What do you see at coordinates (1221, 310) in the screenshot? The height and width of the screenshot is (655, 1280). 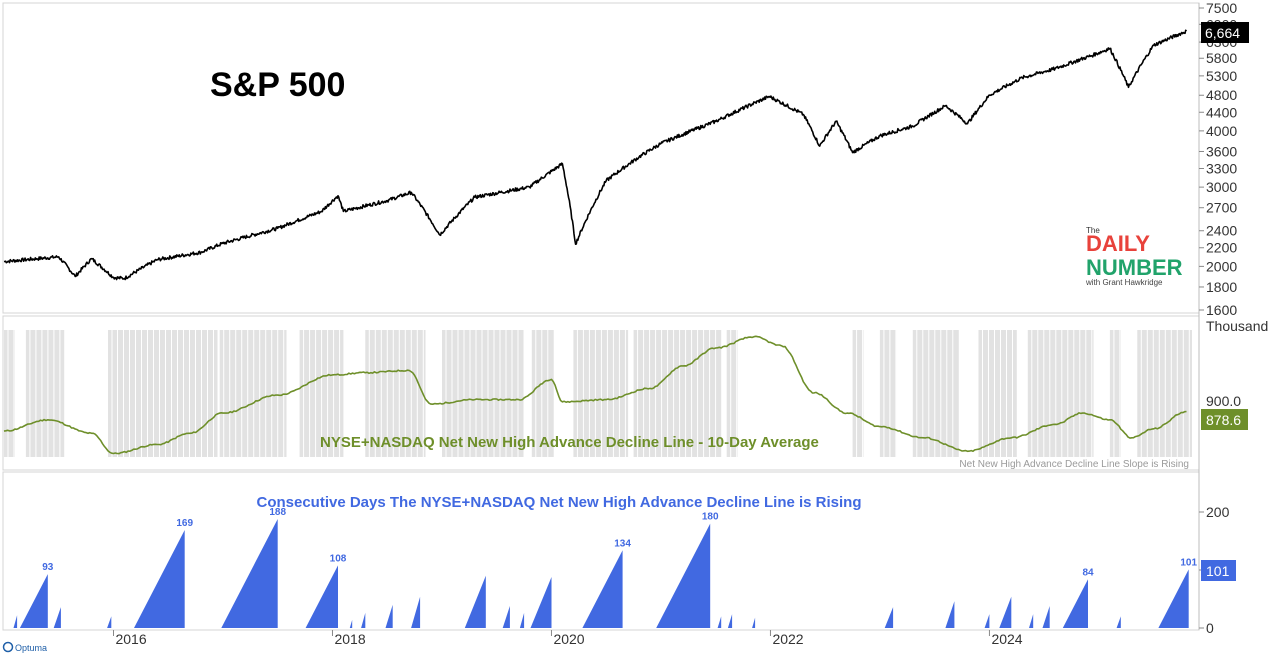 I see `price-tick-label: 1600` at bounding box center [1221, 310].